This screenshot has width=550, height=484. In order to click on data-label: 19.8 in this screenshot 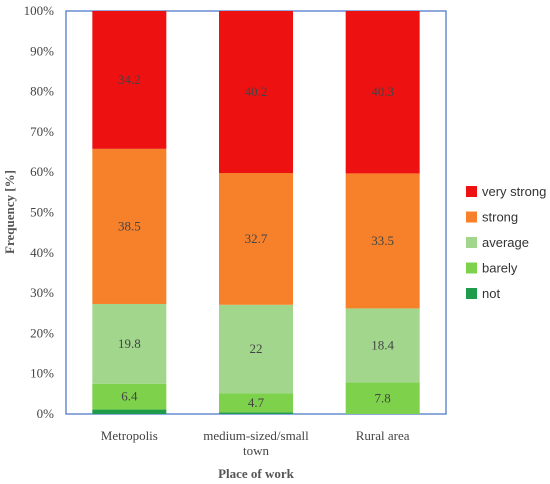, I will do `click(129, 343)`.